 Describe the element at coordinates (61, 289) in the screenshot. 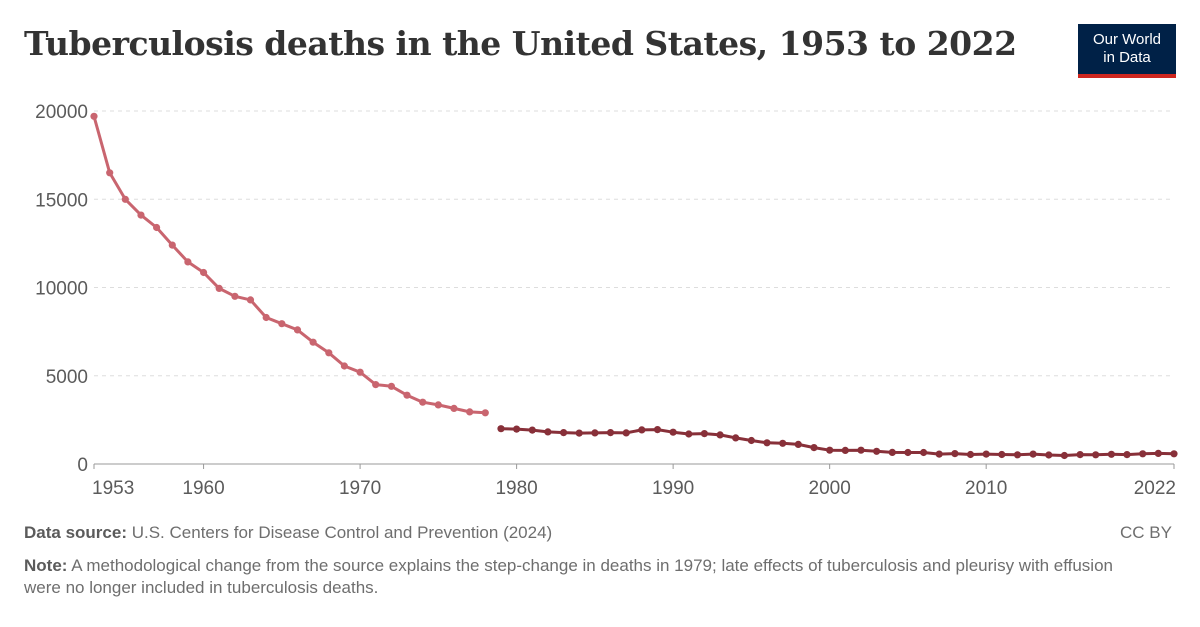

I see `y-tick-label: 10000` at that location.